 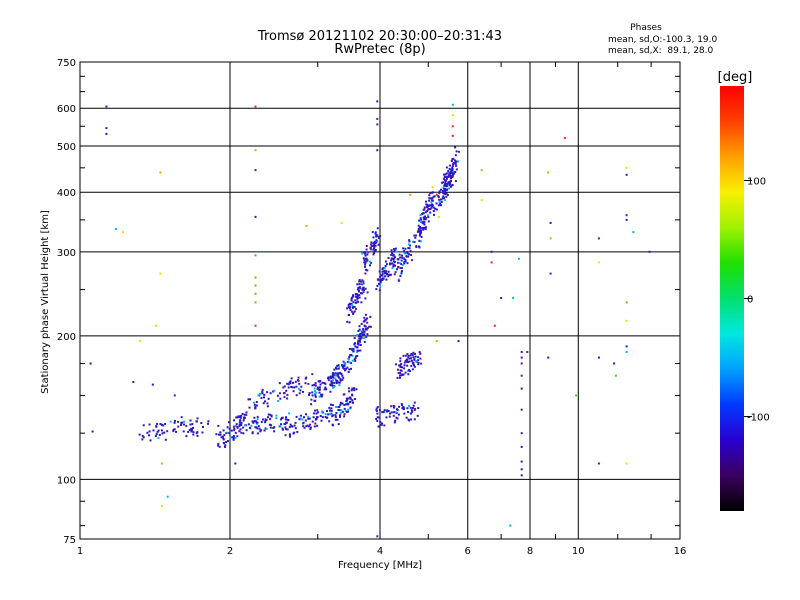 What do you see at coordinates (66, 193) in the screenshot?
I see `y-tick-label: 400` at bounding box center [66, 193].